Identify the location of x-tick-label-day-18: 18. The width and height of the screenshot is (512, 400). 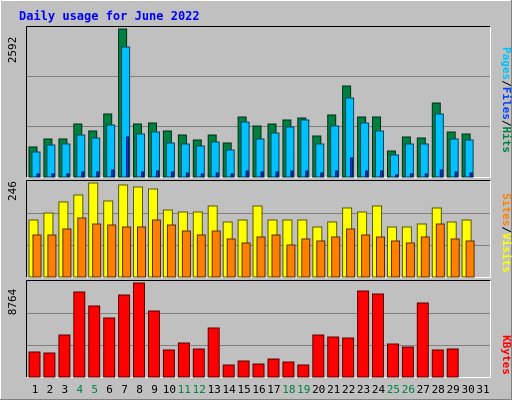
(288, 389).